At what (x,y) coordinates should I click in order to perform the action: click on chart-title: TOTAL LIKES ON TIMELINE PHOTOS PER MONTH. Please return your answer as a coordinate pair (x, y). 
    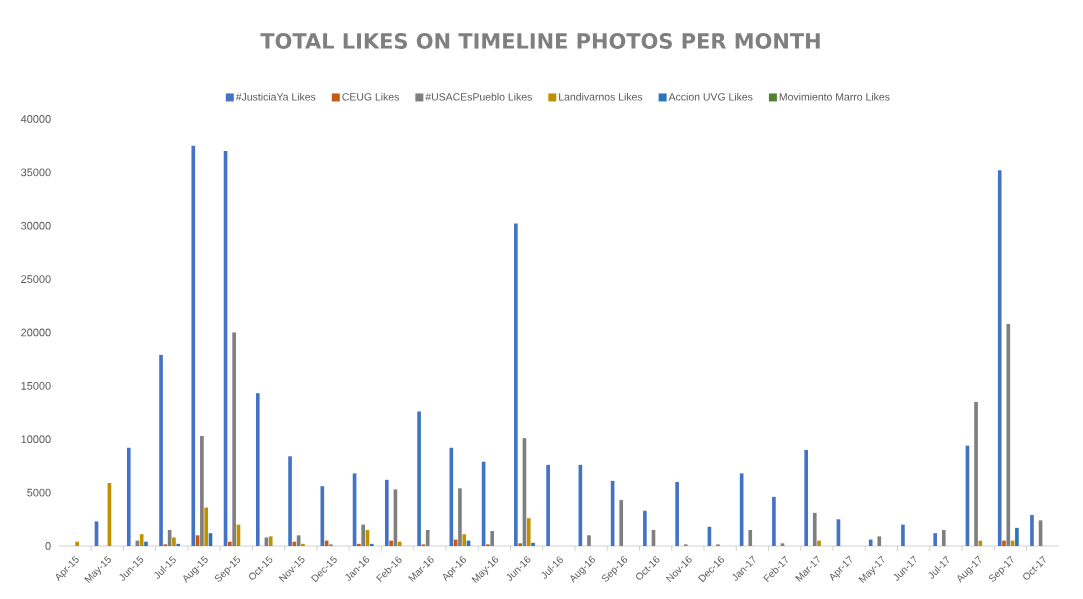
    Looking at the image, I should click on (540, 41).